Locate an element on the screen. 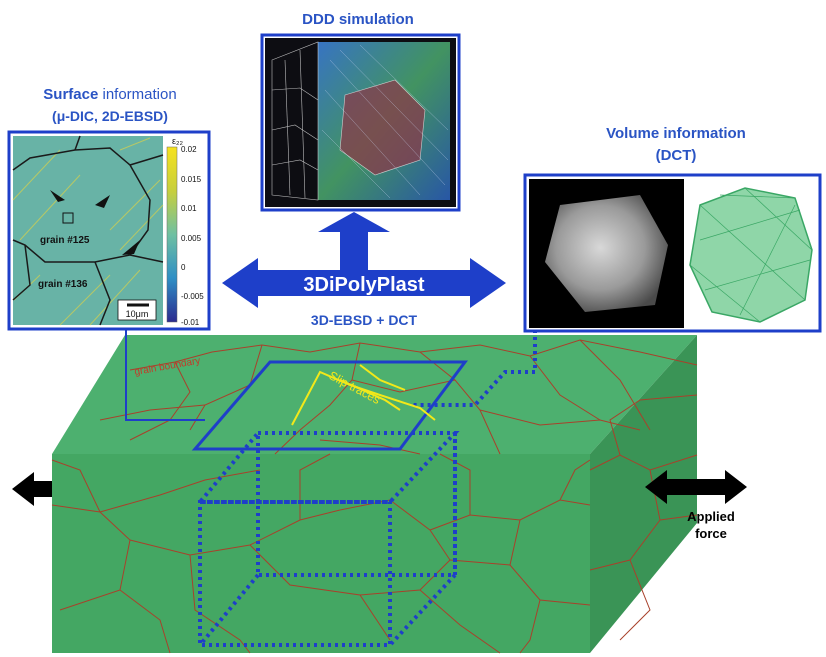  cbar-tick-2: 0.01 is located at coordinates (189, 208).